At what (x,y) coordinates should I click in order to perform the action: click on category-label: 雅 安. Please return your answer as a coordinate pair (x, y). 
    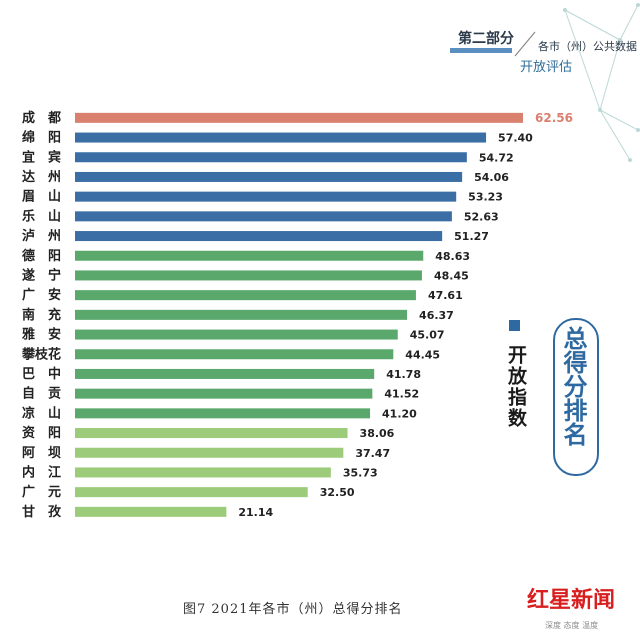
    Looking at the image, I should click on (41, 335).